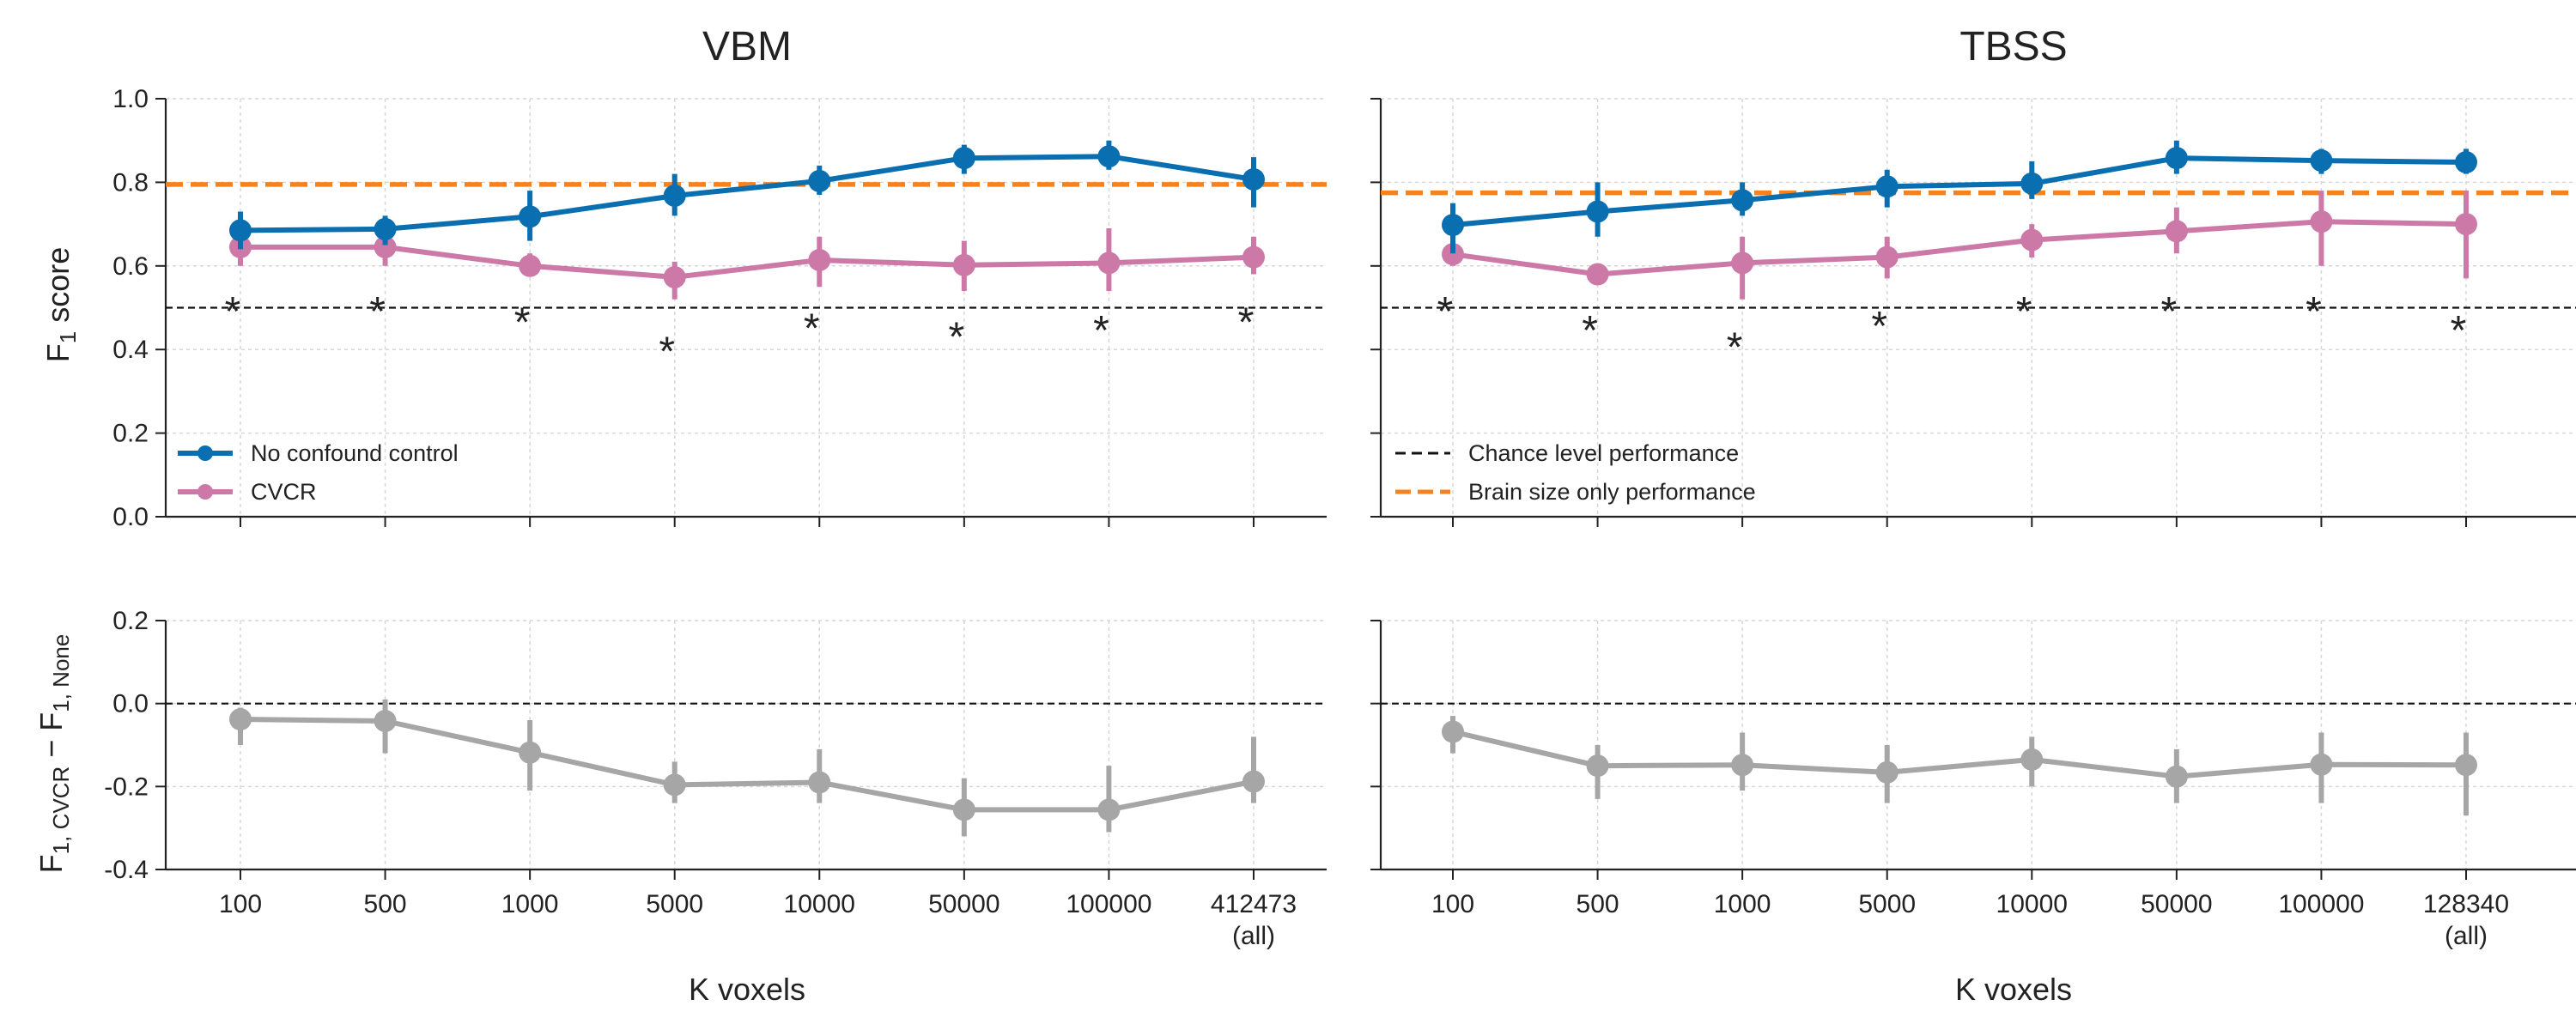 Image resolution: width=2576 pixels, height=1030 pixels. What do you see at coordinates (667, 351) in the screenshot?
I see `vbm_f1-significance-3: *` at bounding box center [667, 351].